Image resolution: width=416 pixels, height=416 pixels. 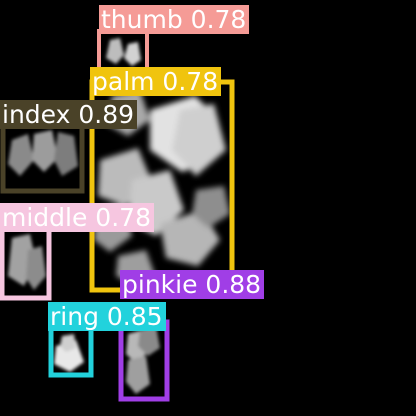 What do you see at coordinates (156, 81) in the screenshot?
I see `palm-label: palm 0.78` at bounding box center [156, 81].